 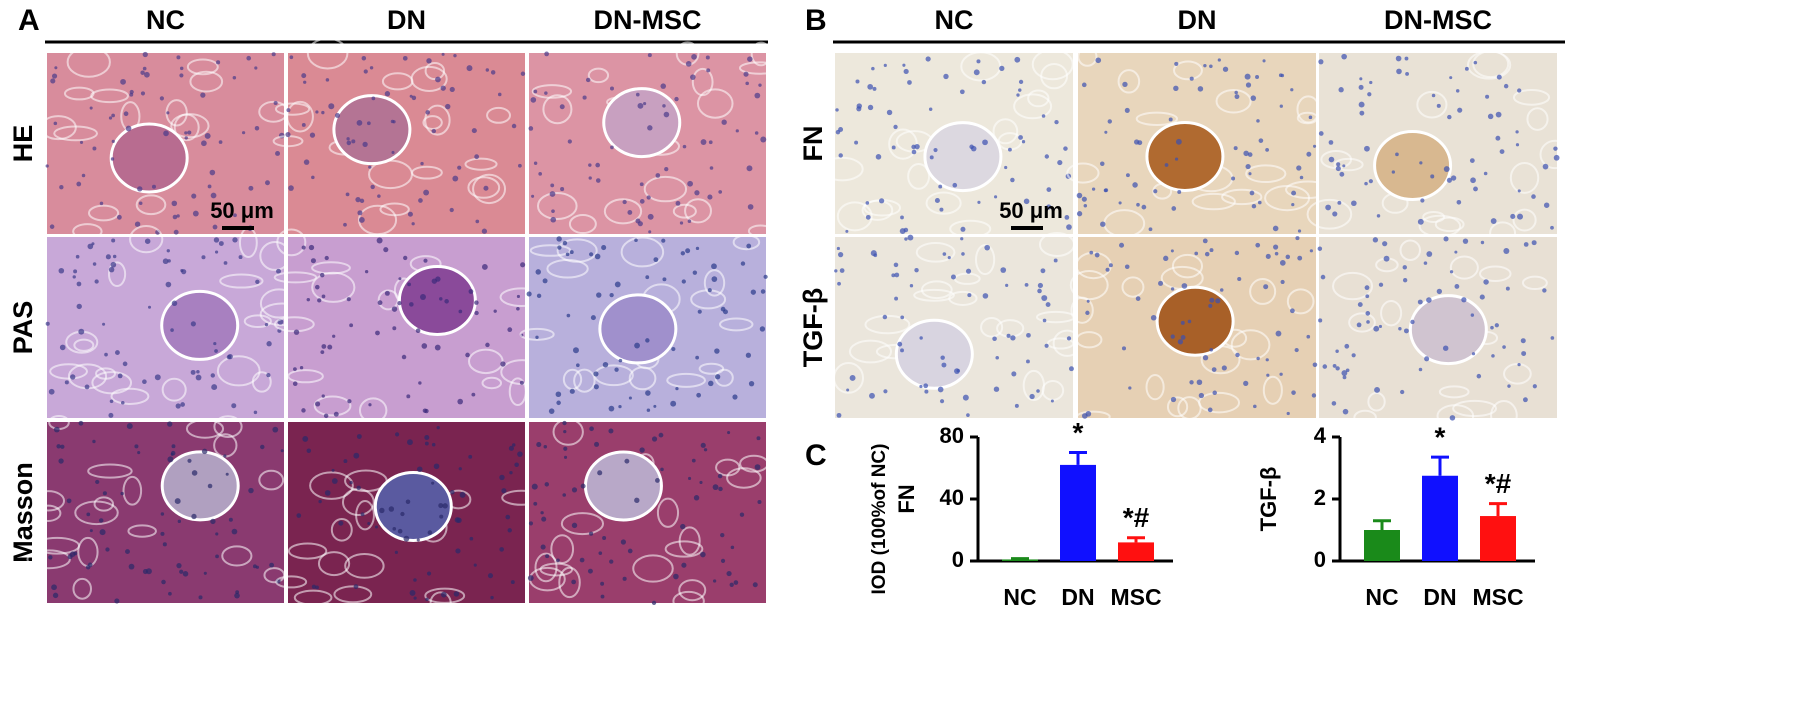 What do you see at coordinates (1382, 545) in the screenshot?
I see `bar` at bounding box center [1382, 545].